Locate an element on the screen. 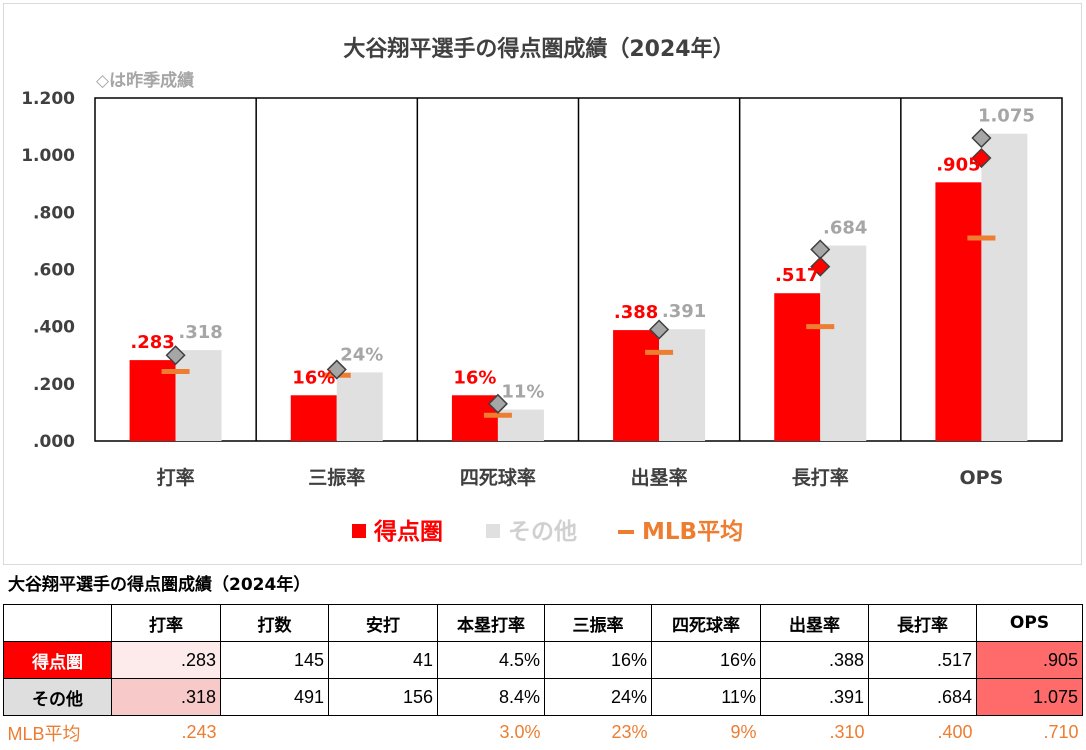 The width and height of the screenshot is (1086, 750). table-header-row: 打率 打数 安打 本塁打率 三振率 四死球率 出塁率 長打率 OPS is located at coordinates (543, 623).